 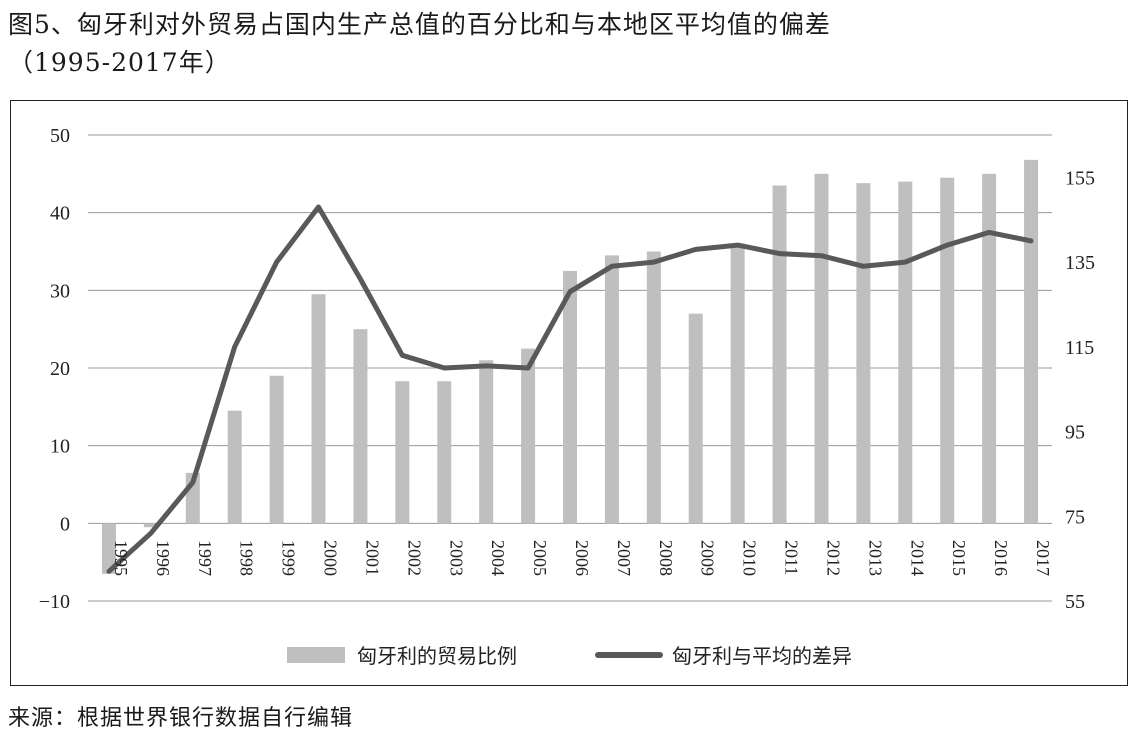 I want to click on right-axis-tick-label: 75, so click(x=1075, y=517).